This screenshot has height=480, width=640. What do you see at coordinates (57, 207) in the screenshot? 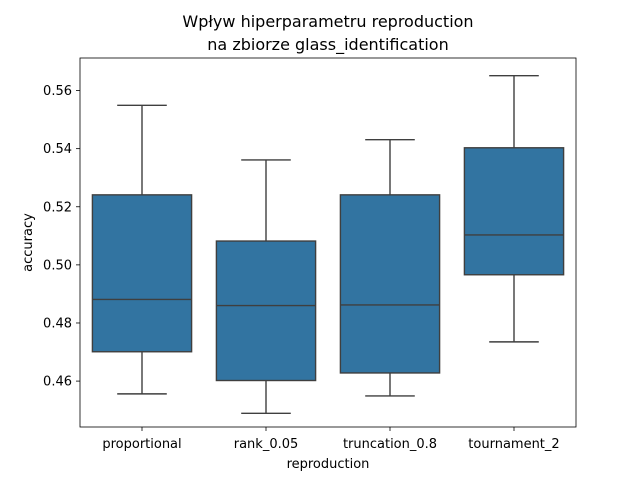
I see `y-tick-label: 0.52` at bounding box center [57, 207].